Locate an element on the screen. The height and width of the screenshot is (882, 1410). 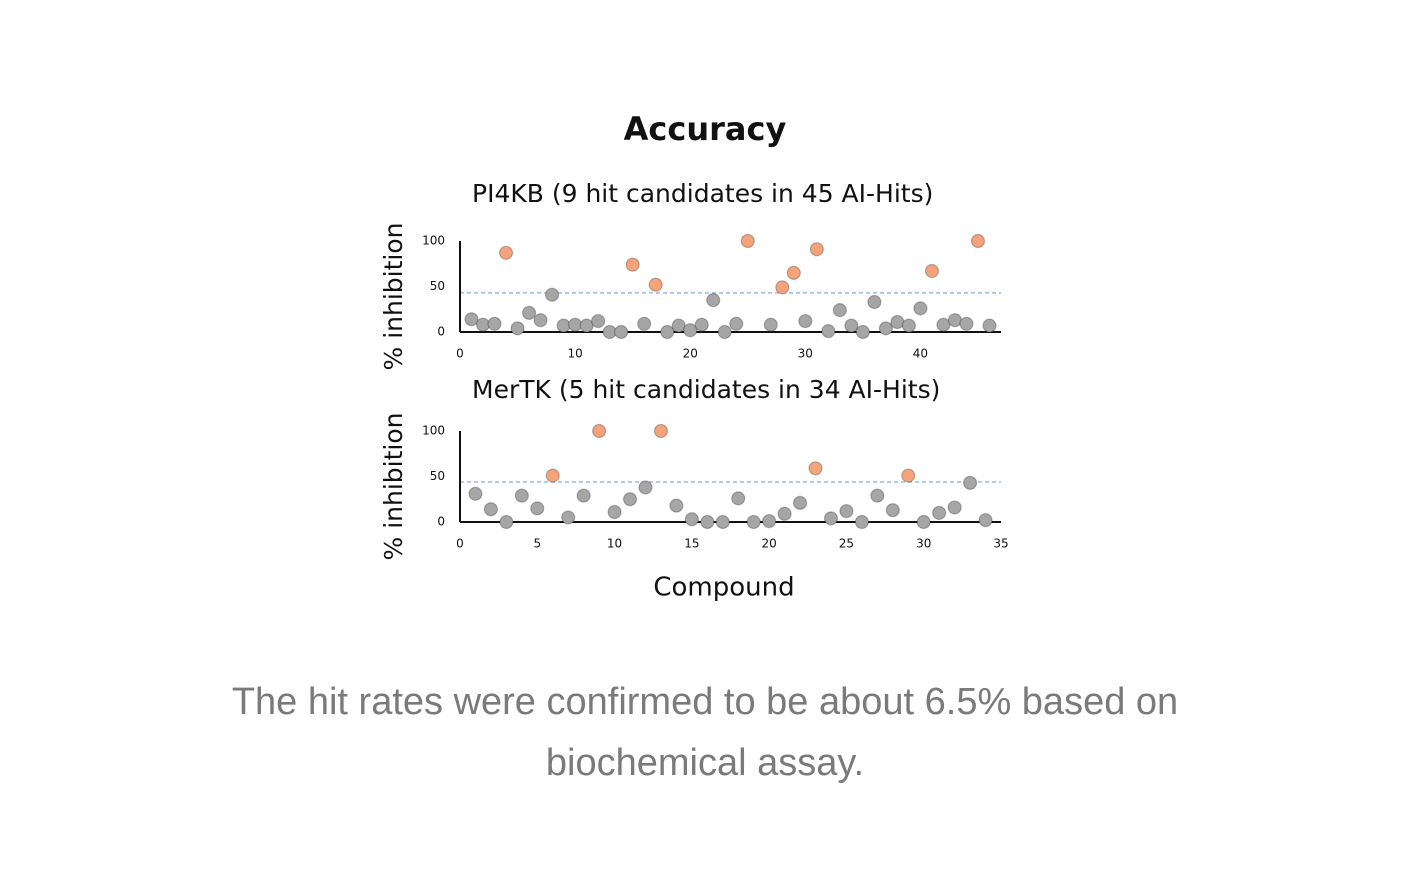
x-tick-label: 35 is located at coordinates (1000, 544).